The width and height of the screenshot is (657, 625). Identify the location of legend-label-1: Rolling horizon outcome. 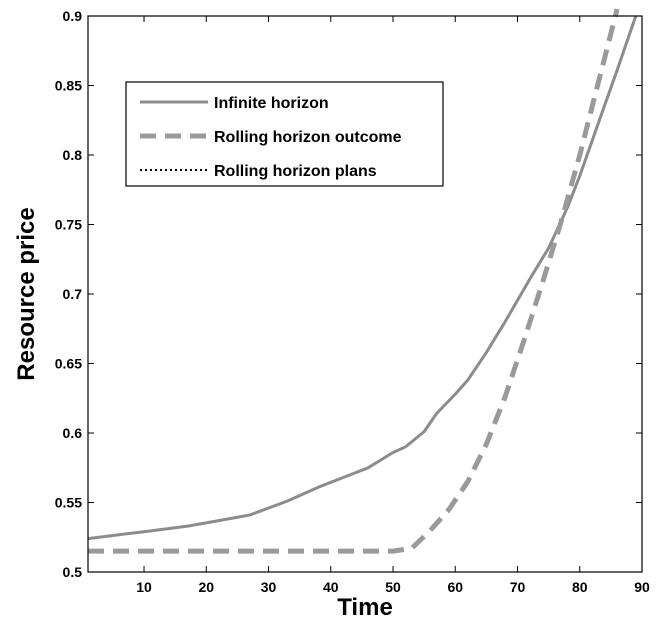
(308, 137).